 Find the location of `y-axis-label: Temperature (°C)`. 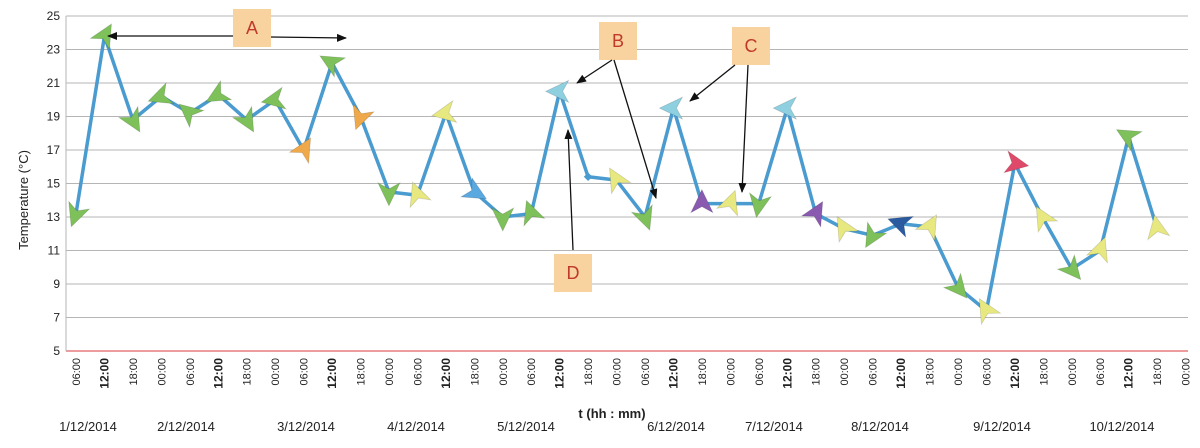

y-axis-label: Temperature (°C) is located at coordinates (23, 200).